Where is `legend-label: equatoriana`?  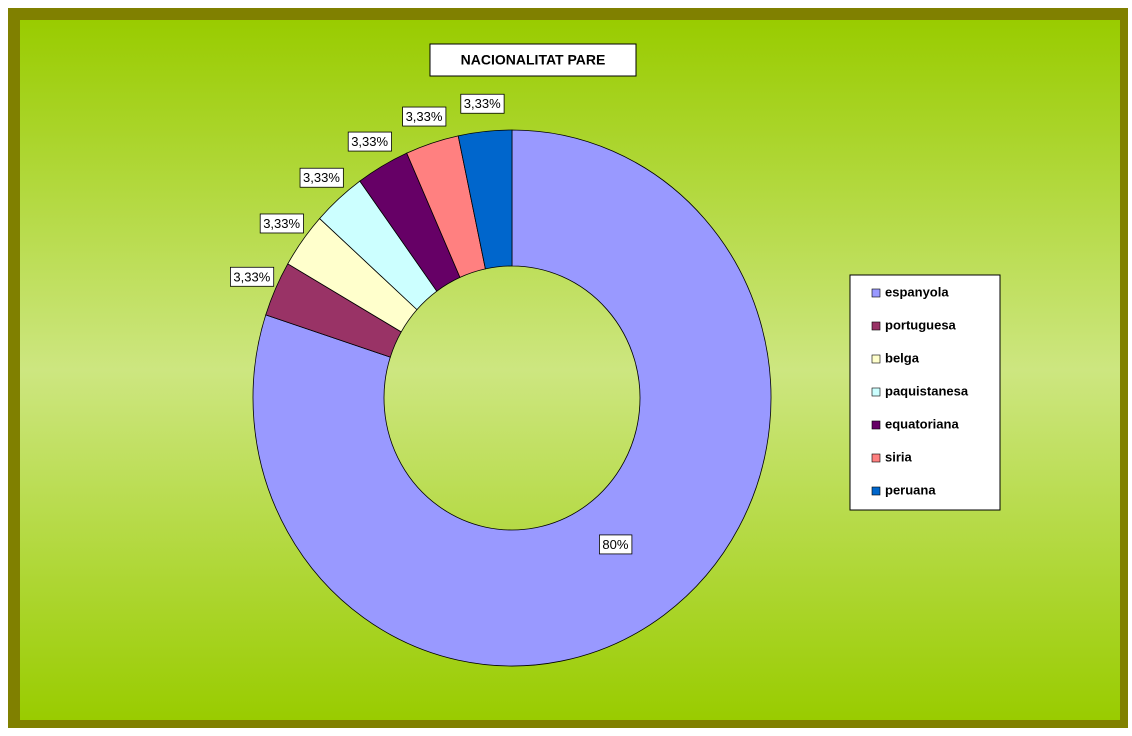
legend-label: equatoriana is located at coordinates (922, 423).